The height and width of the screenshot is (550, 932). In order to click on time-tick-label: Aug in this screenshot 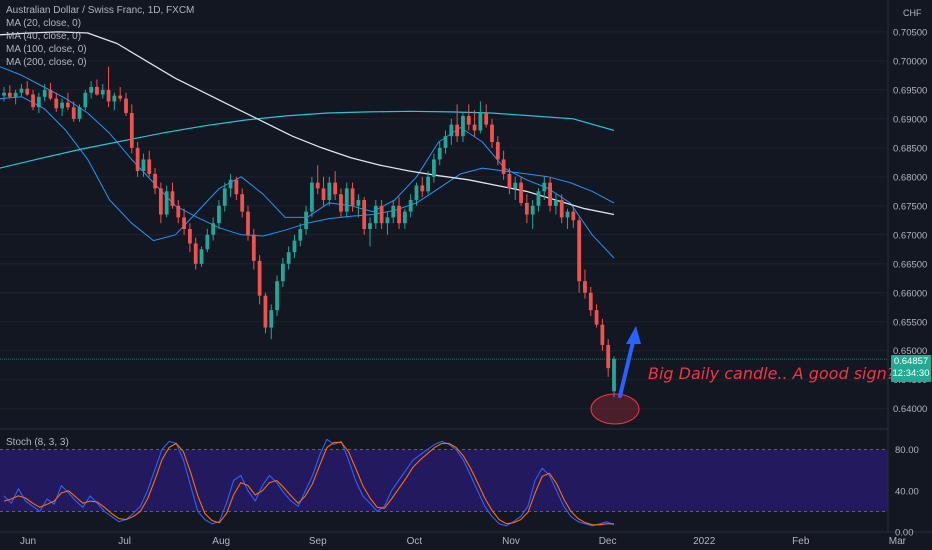, I will do `click(221, 541)`.